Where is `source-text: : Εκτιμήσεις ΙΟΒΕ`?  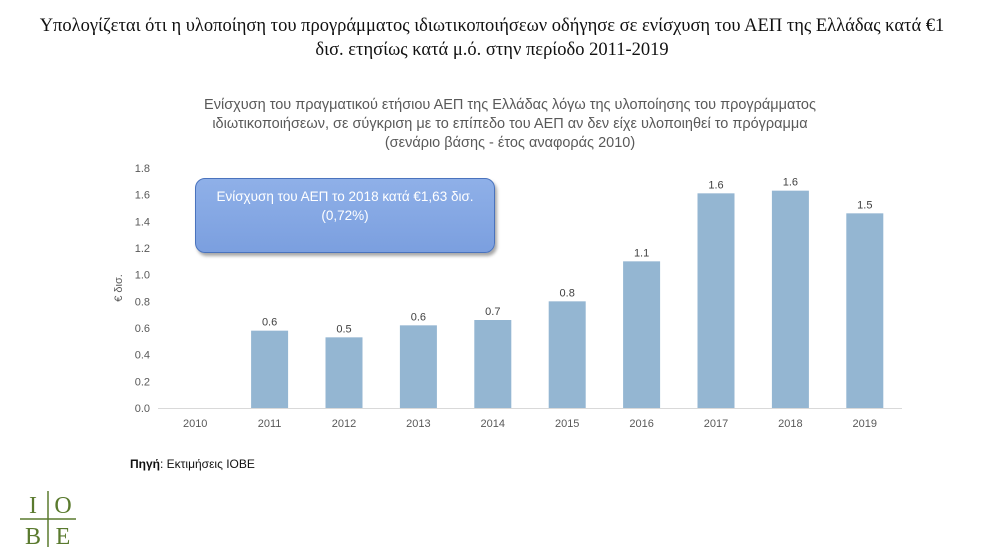 source-text: : Εκτιμήσεις ΙΟΒΕ is located at coordinates (207, 464).